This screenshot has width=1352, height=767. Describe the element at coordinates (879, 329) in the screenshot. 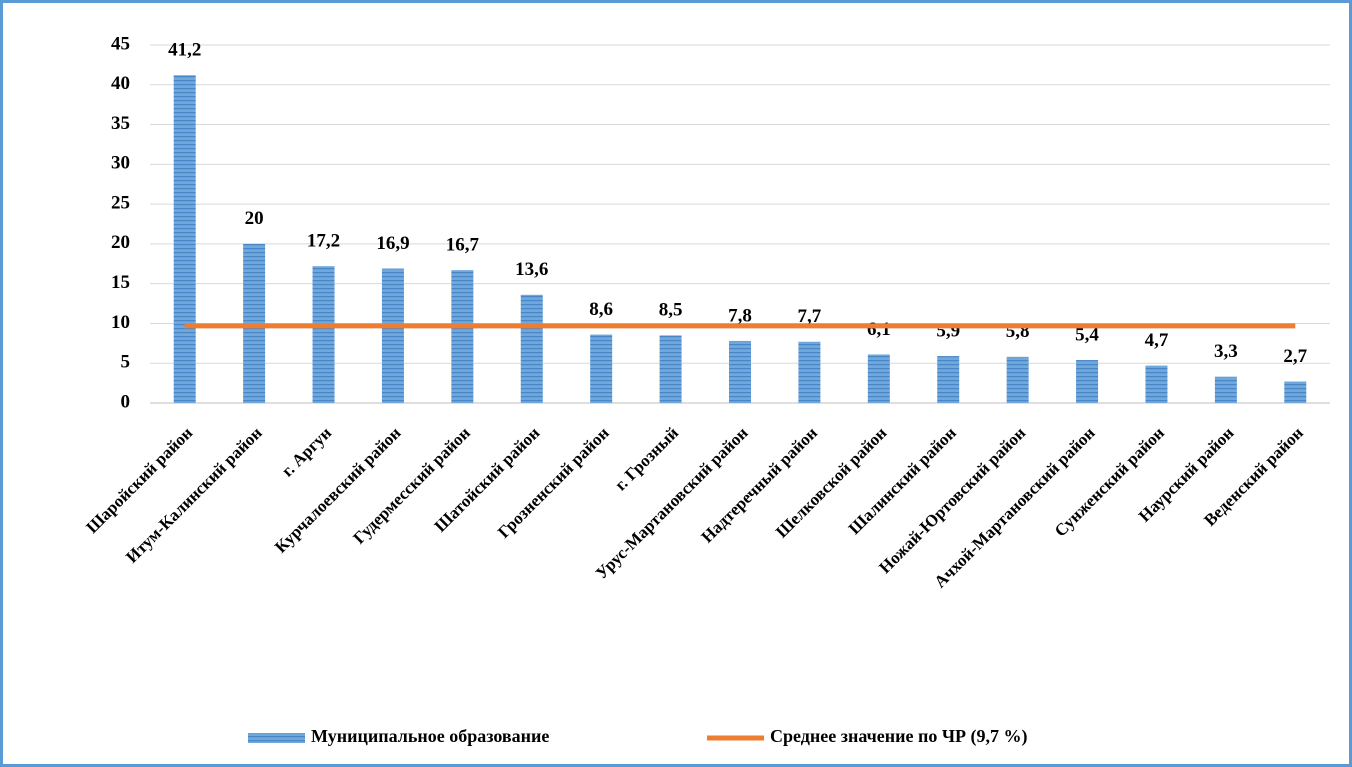

I see `data-label: 6,1` at that location.